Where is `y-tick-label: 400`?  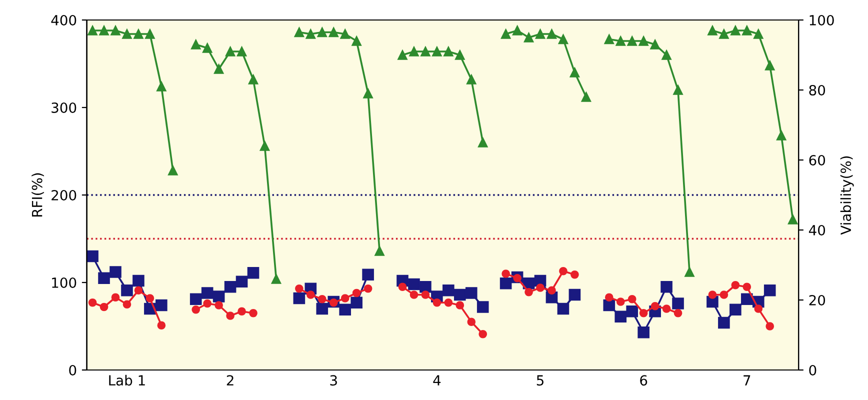 y-tick-label: 400 is located at coordinates (63, 20).